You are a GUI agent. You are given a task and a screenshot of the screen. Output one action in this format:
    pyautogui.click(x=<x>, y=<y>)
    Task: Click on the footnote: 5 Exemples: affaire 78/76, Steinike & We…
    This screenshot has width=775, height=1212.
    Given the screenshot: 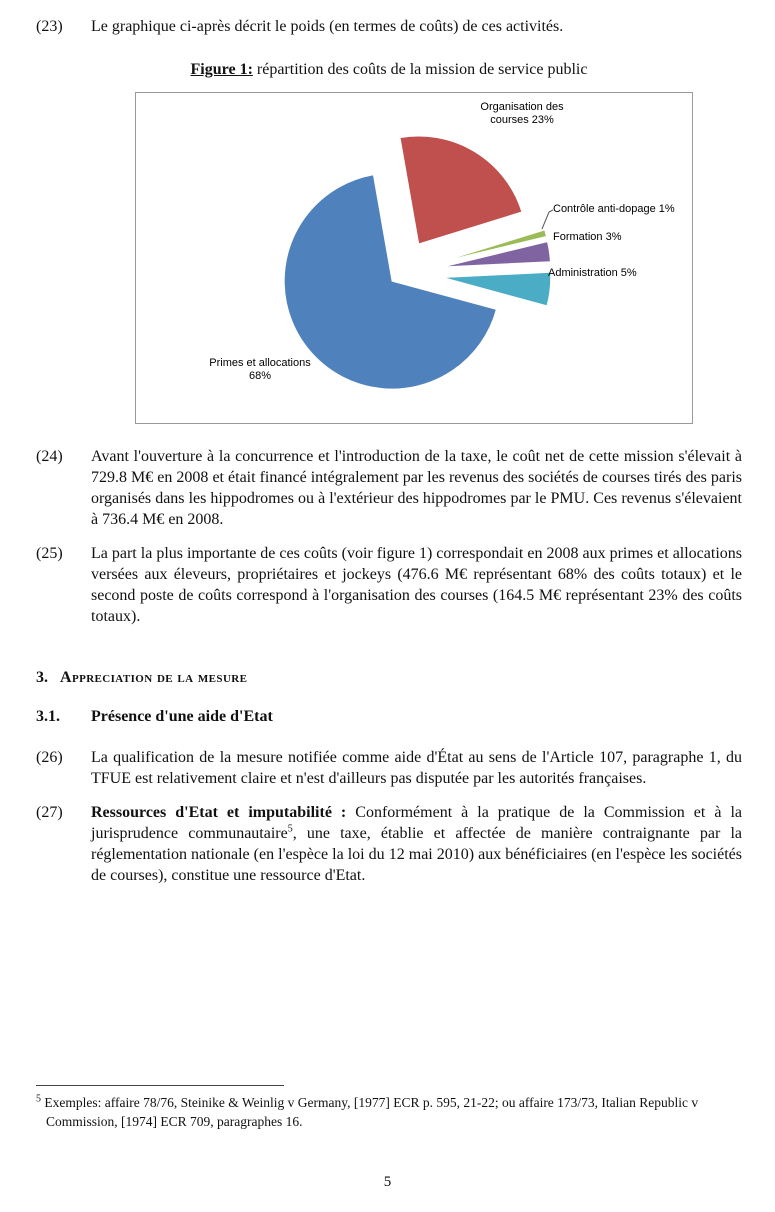 What is the action you would take?
    pyautogui.click(x=389, y=1112)
    